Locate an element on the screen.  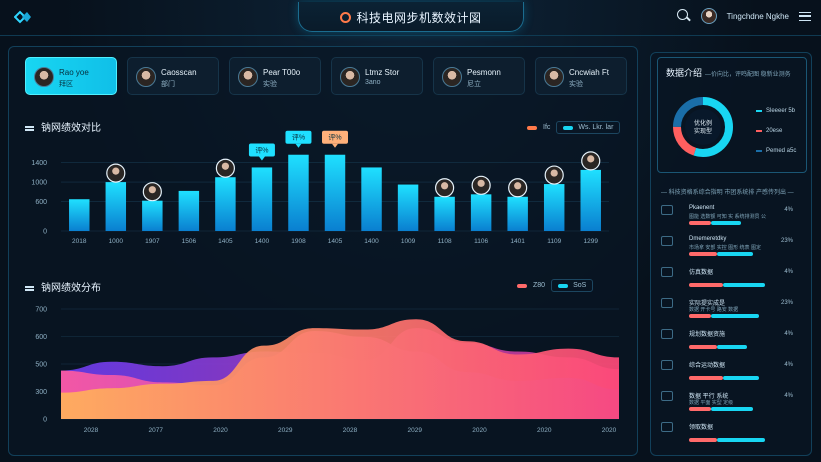
rank-item: 实际提实成是 数据 开卡号 路安 数据 23% is located at coordinates (732, 310).